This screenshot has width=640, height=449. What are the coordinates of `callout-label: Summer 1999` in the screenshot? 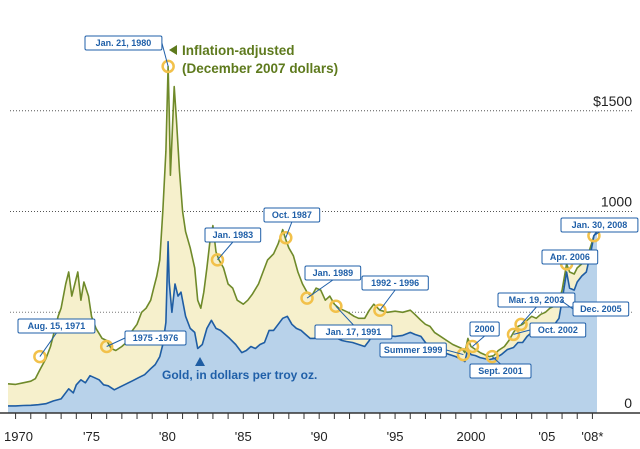 It's located at (413, 350).